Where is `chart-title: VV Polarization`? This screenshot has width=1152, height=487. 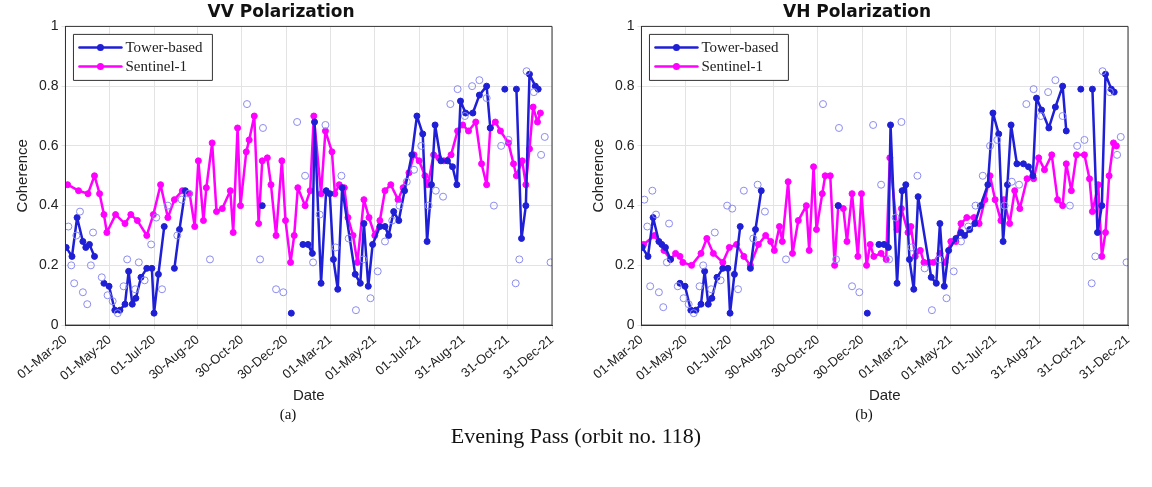
chart-title: VV Polarization is located at coordinates (281, 10).